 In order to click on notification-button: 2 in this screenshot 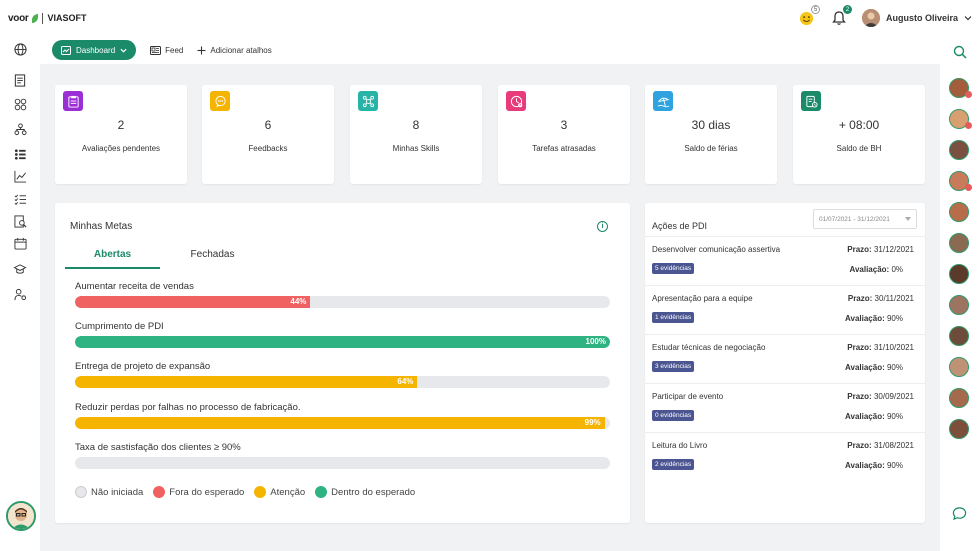, I will do `click(841, 16)`.